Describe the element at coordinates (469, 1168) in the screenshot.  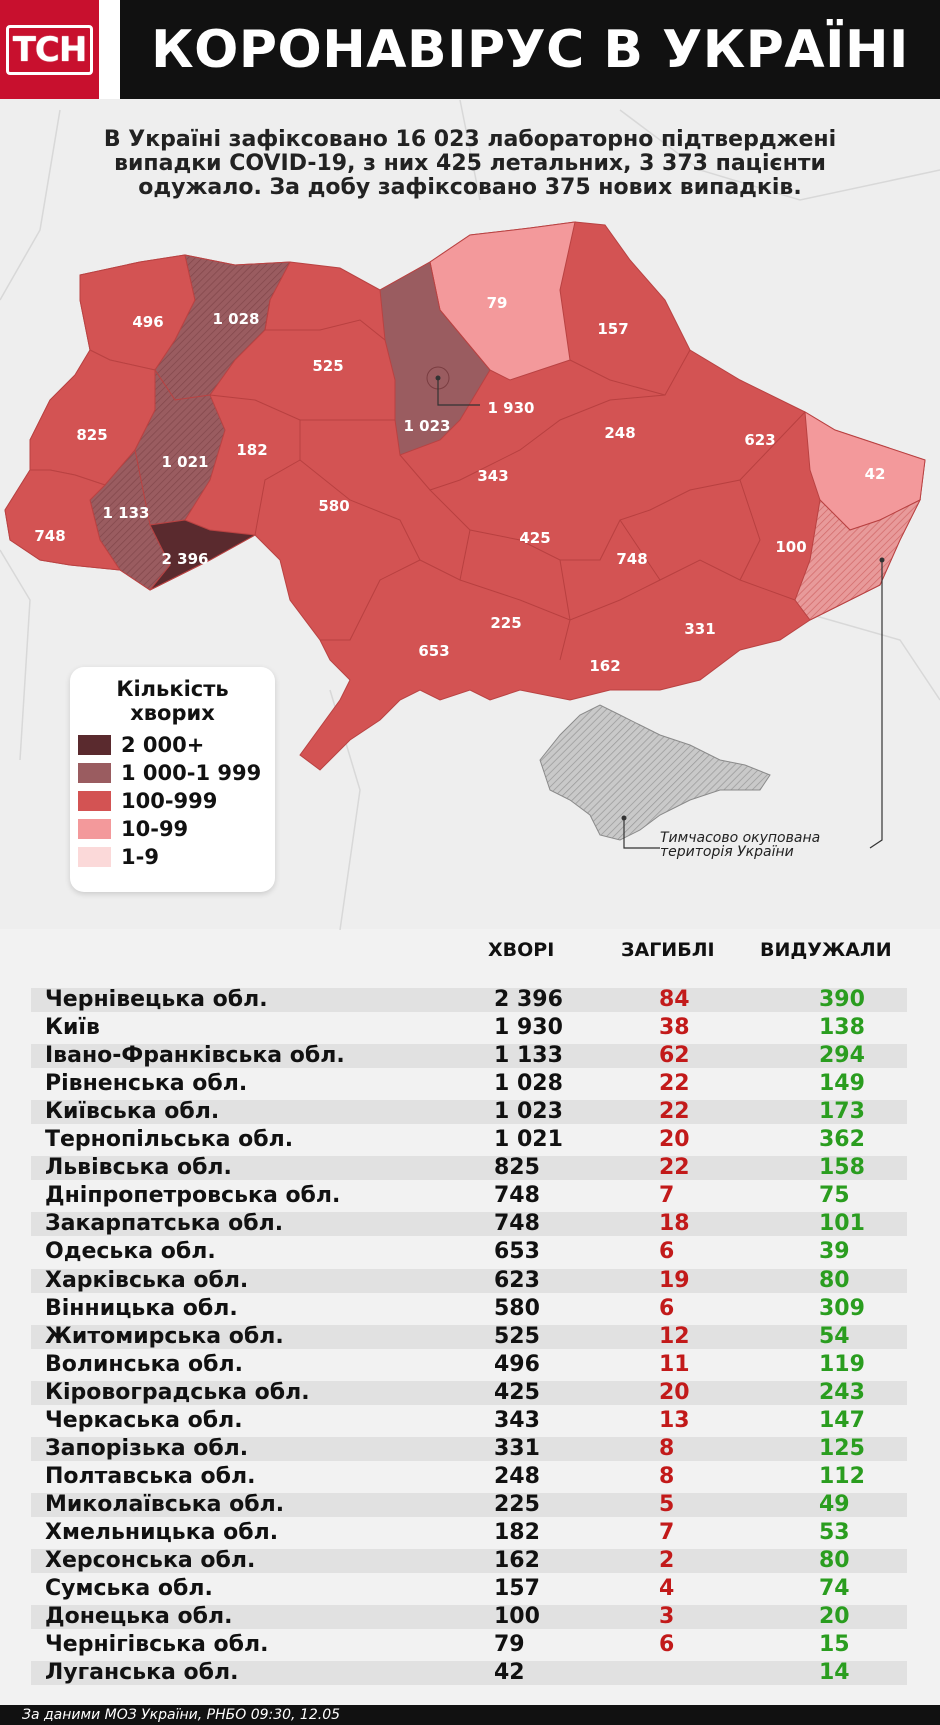
I see `table-row: Львівська обл. 825 22 158` at that location.